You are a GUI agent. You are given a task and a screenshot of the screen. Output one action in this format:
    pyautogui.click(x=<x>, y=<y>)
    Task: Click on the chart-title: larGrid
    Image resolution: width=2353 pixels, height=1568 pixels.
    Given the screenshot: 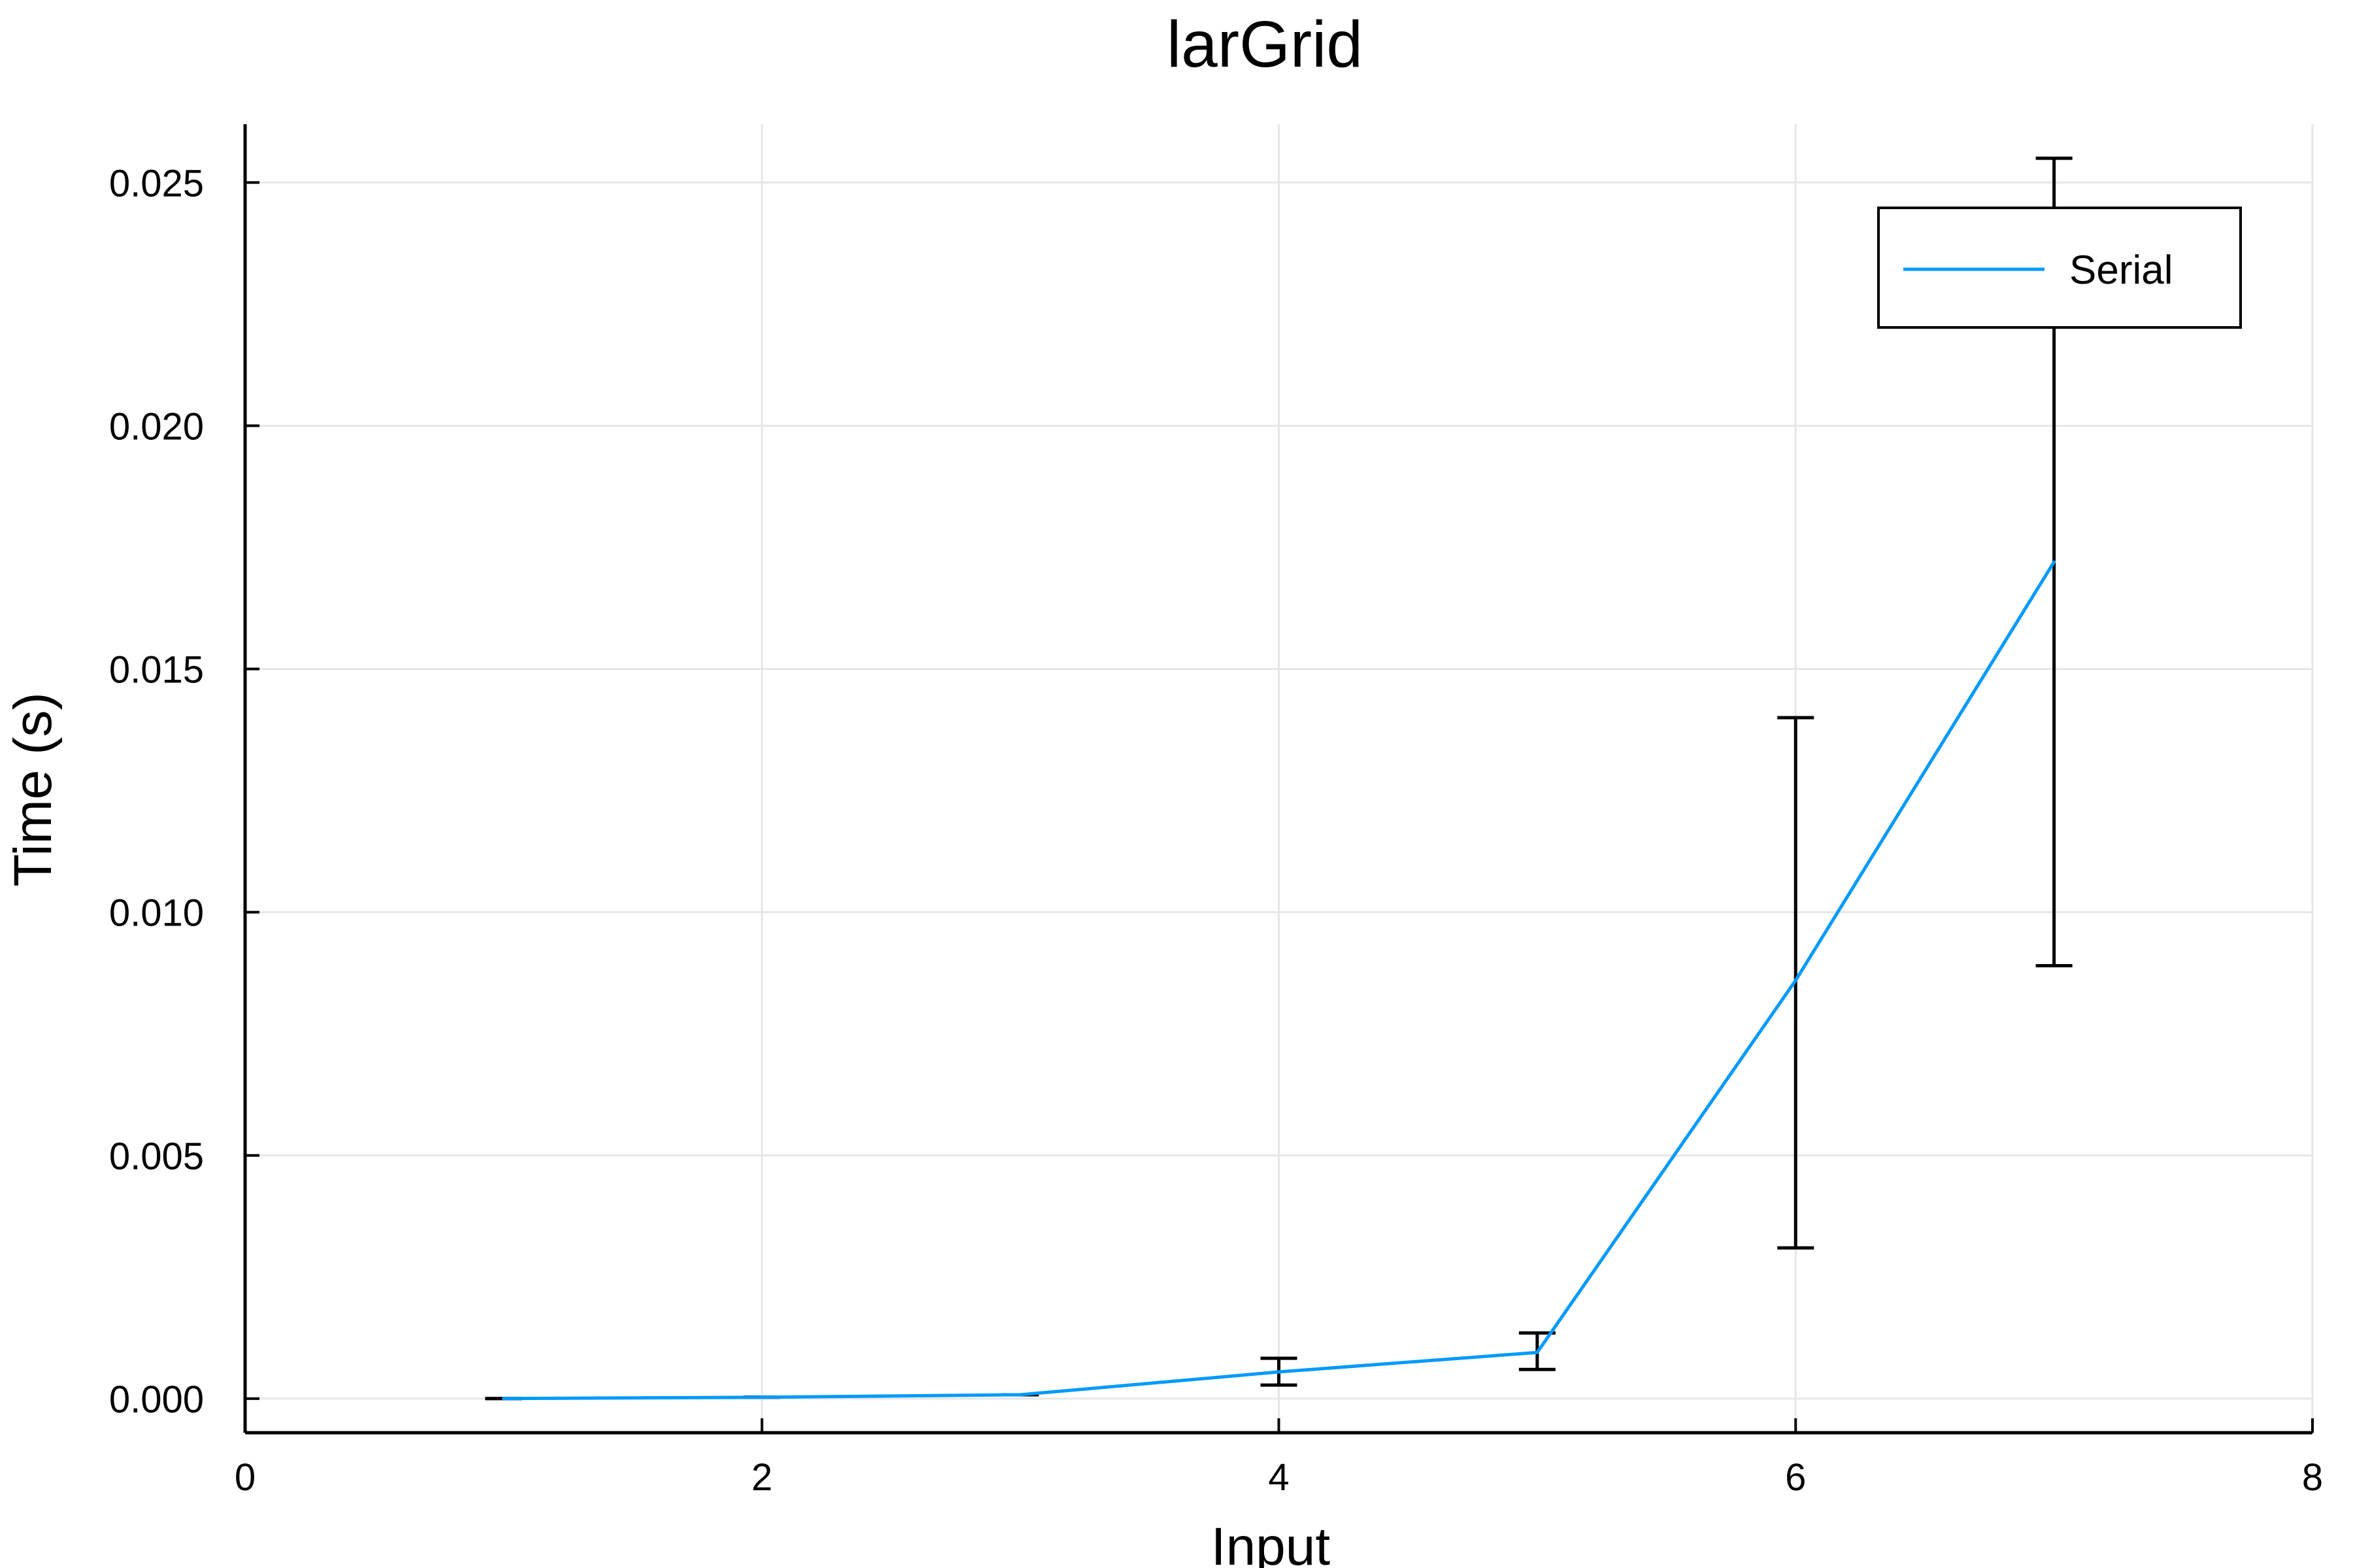 What is the action you would take?
    pyautogui.click(x=1265, y=44)
    